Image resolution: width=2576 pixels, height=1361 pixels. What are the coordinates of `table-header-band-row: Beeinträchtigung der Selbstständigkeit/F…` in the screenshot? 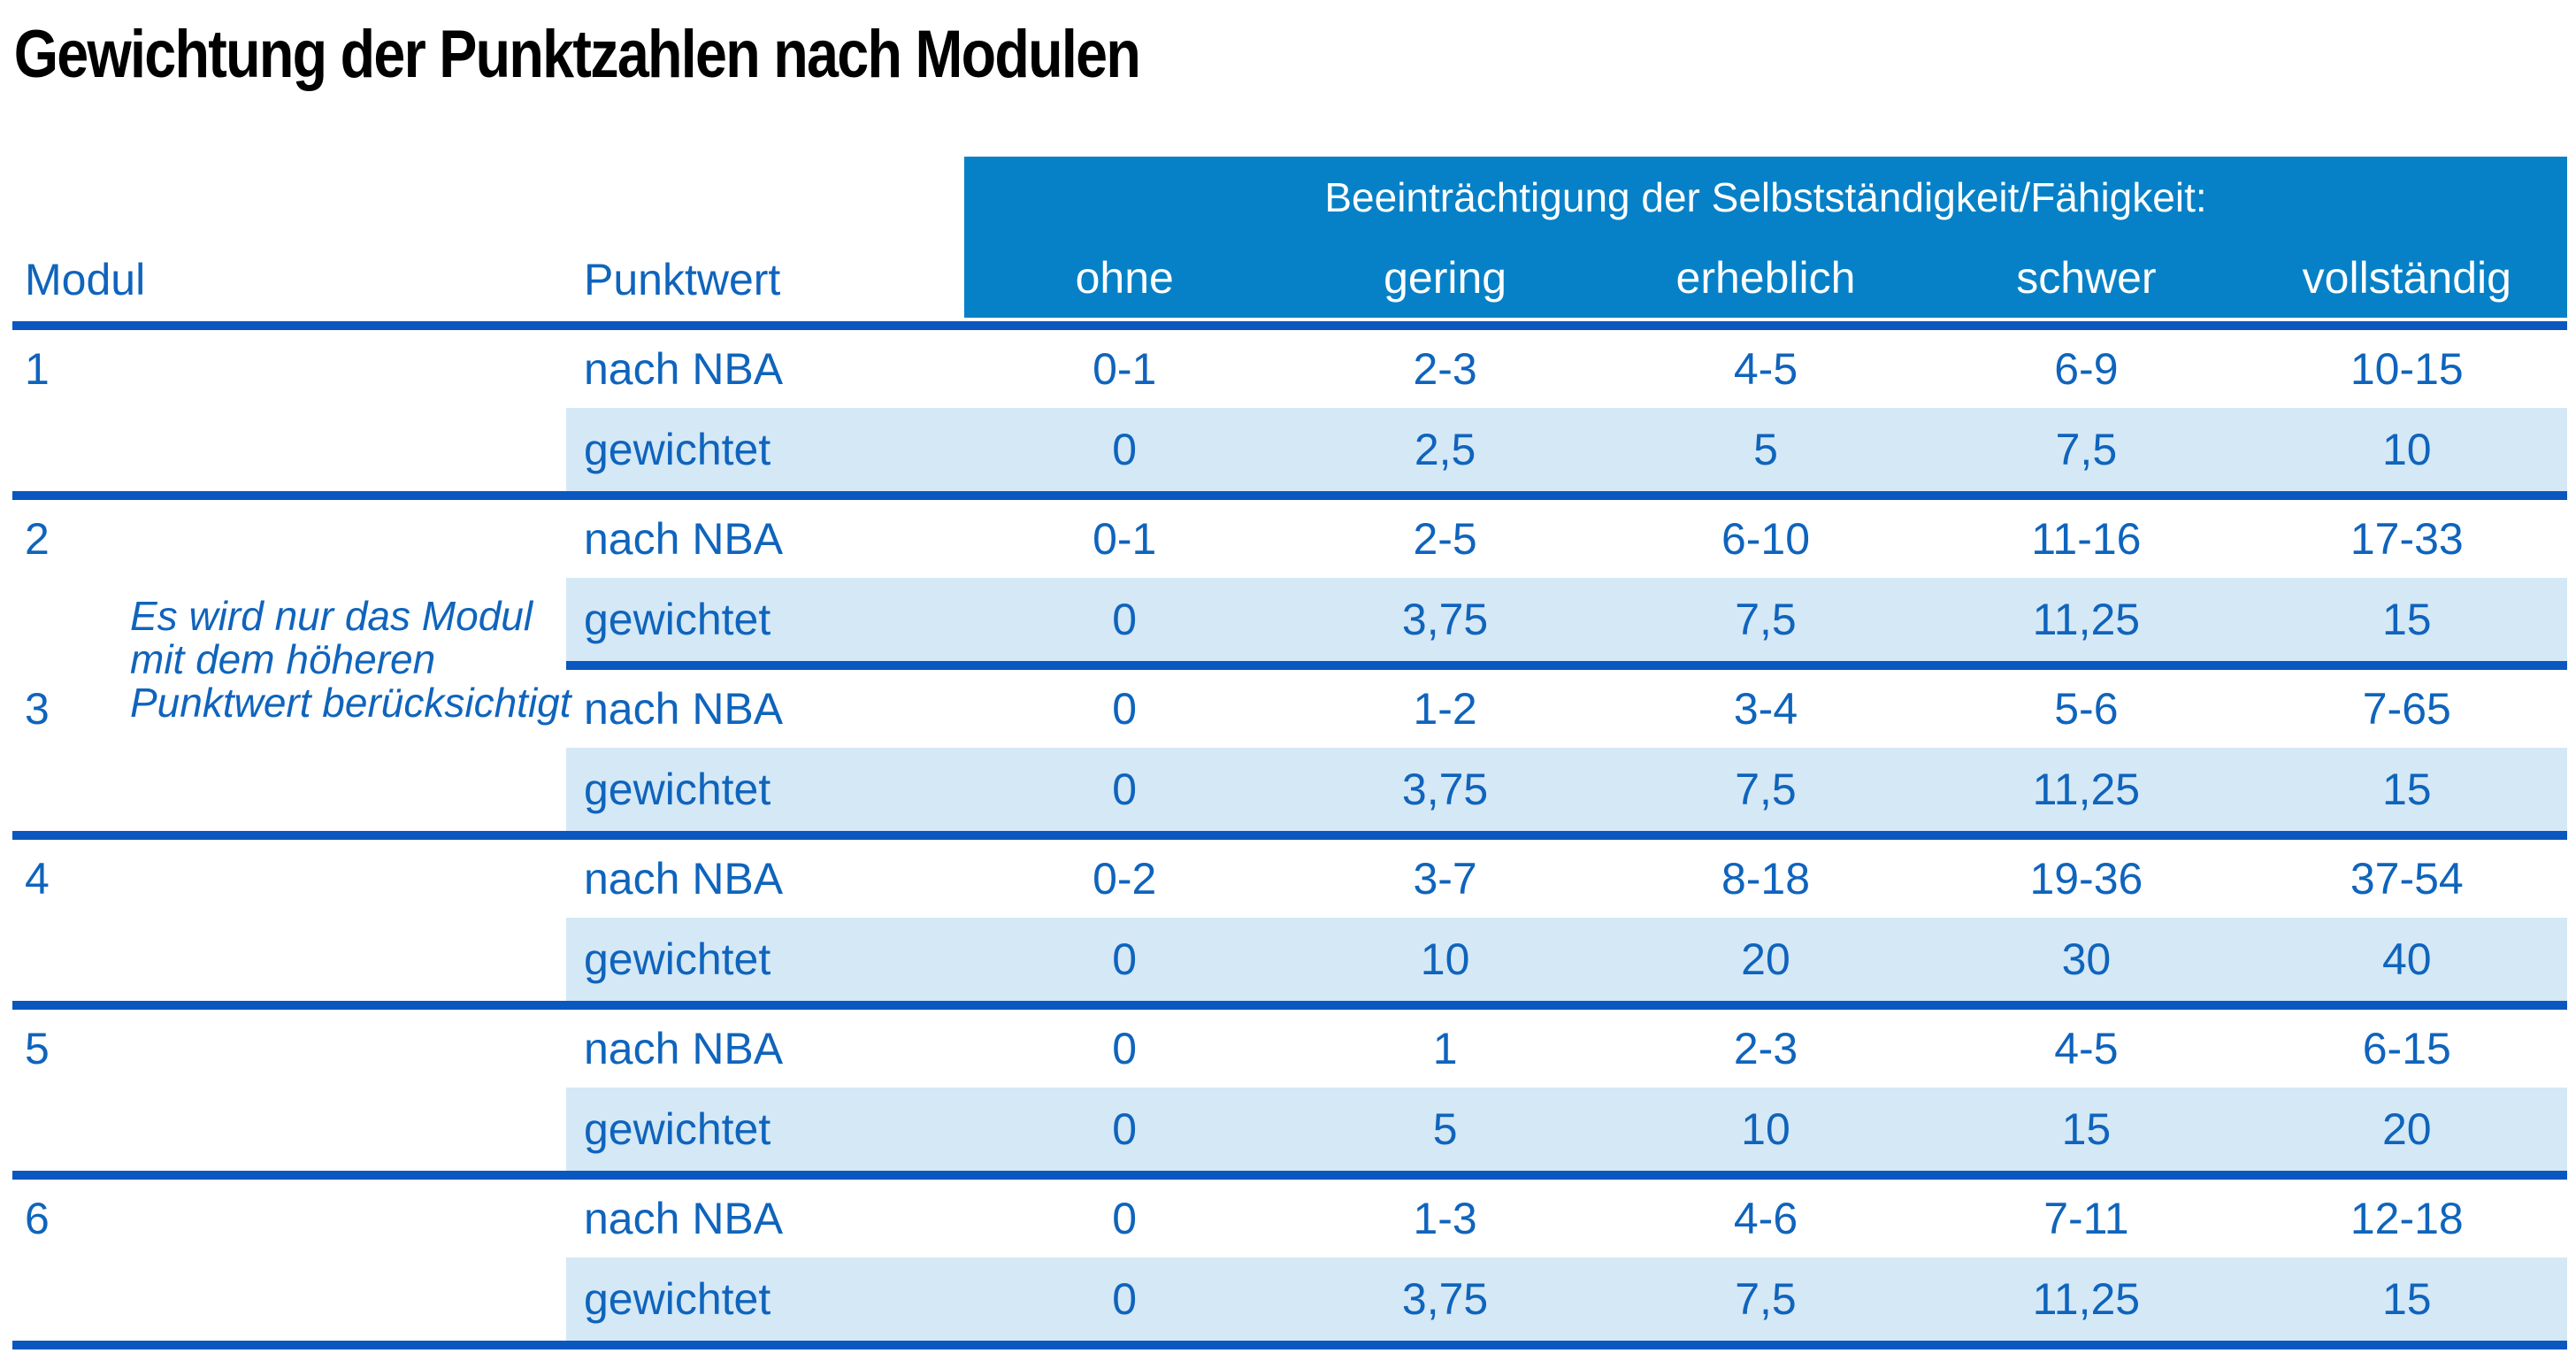 It's located at (1289, 197).